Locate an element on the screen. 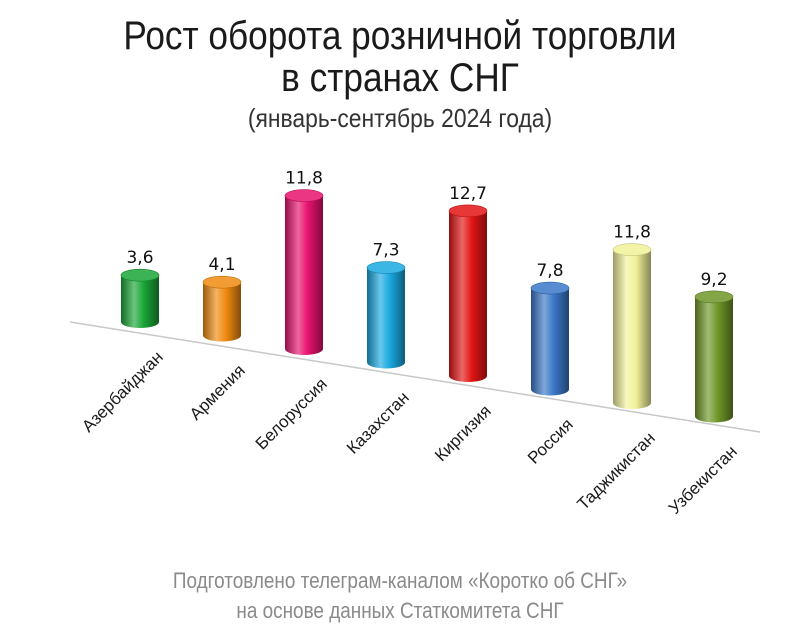 The image size is (800, 628). value-label-6: 11,8 is located at coordinates (632, 233).